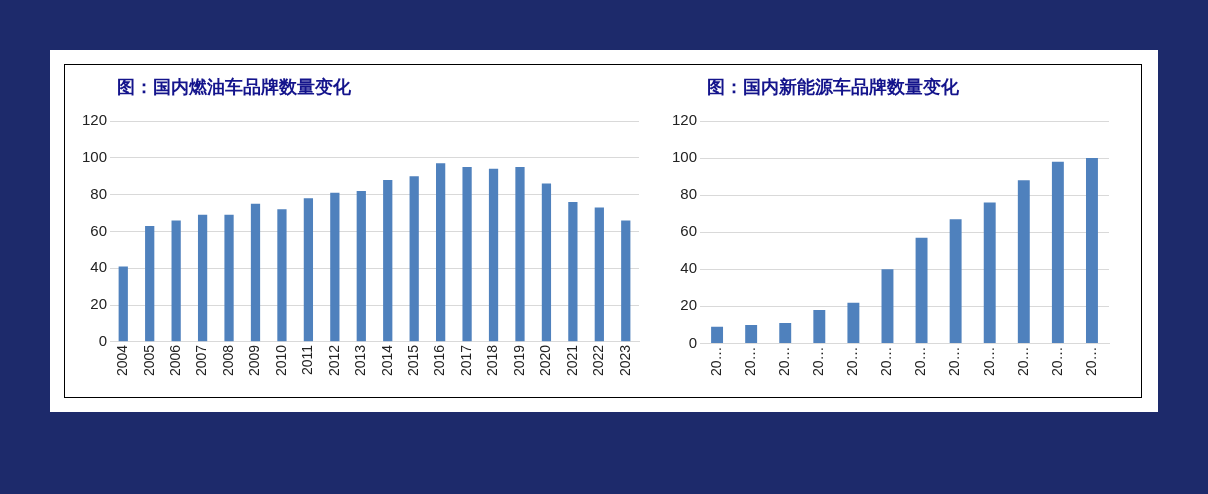 This screenshot has width=1208, height=494. What do you see at coordinates (571, 360) in the screenshot?
I see `x-tick-label: 2021` at bounding box center [571, 360].